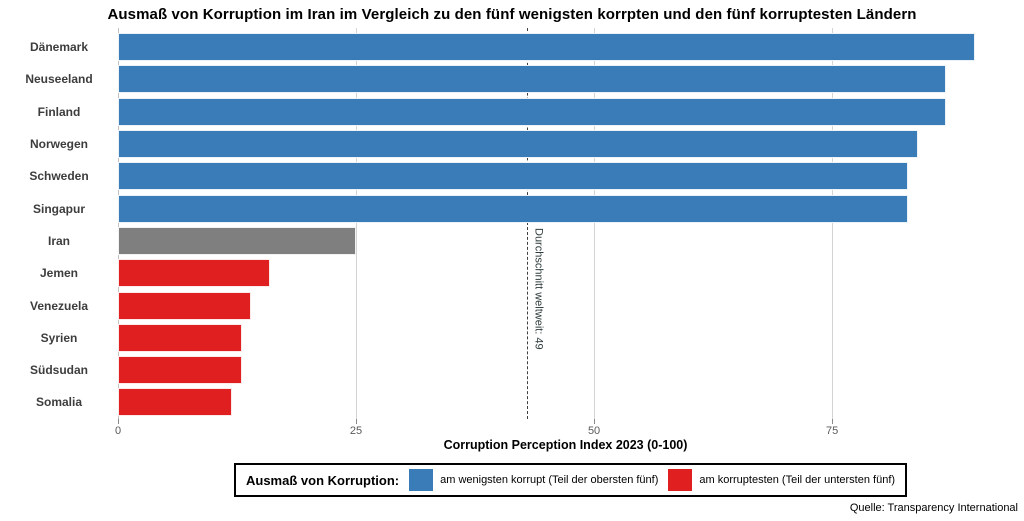  I want to click on category-label-somalia: Somalia, so click(59, 402).